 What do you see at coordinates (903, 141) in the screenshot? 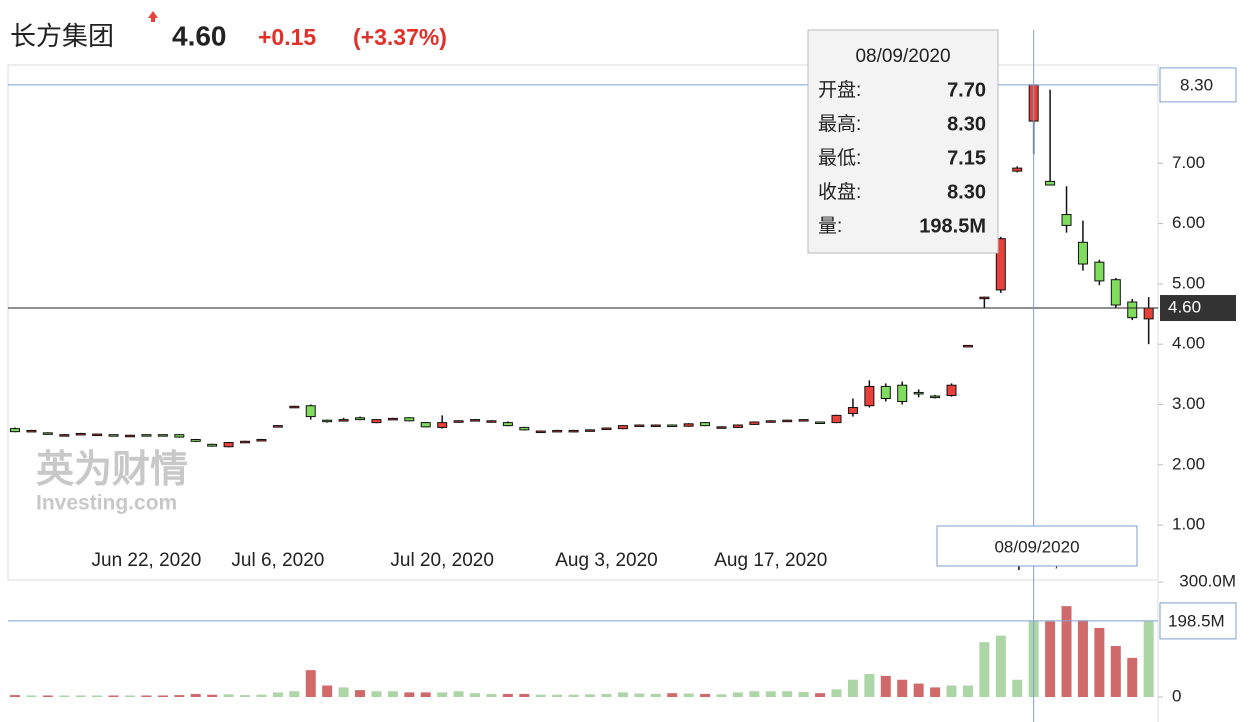
I see `tooltip` at bounding box center [903, 141].